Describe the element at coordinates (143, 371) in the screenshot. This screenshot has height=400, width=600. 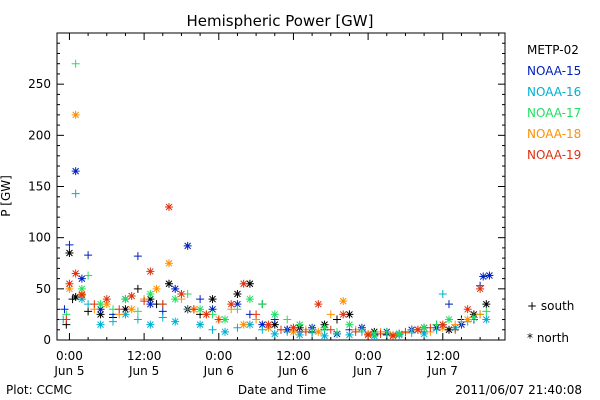
I see `x-tick-date: Jun 5` at that location.